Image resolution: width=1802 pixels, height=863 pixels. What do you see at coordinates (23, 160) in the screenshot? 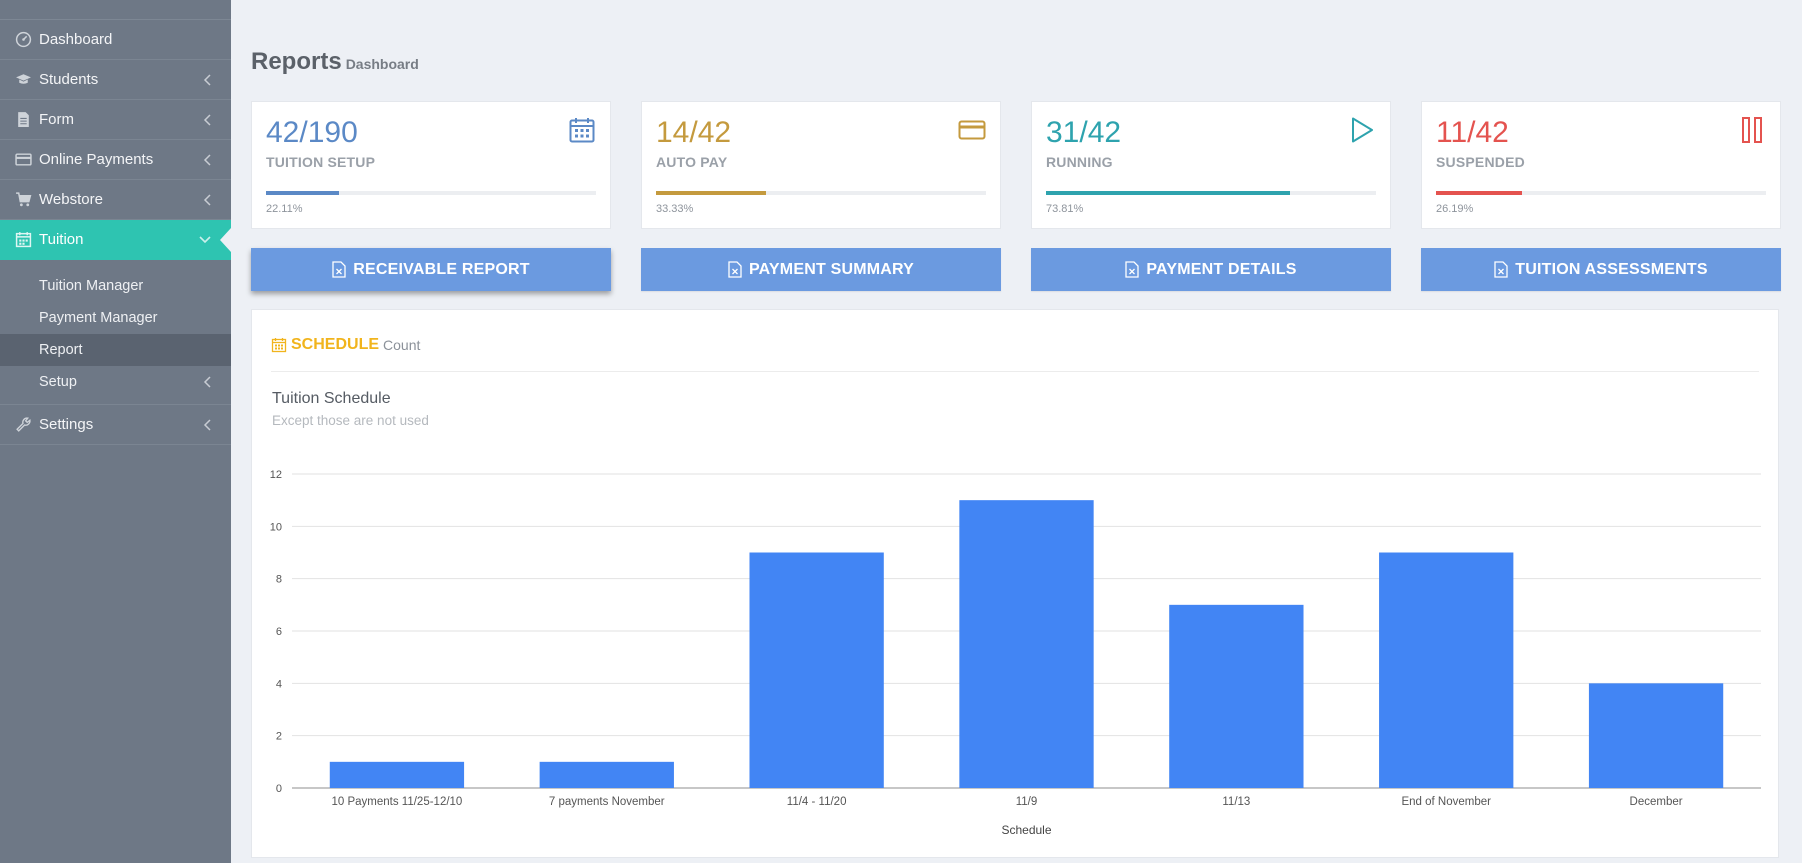
I see `credit-card-icon` at bounding box center [23, 160].